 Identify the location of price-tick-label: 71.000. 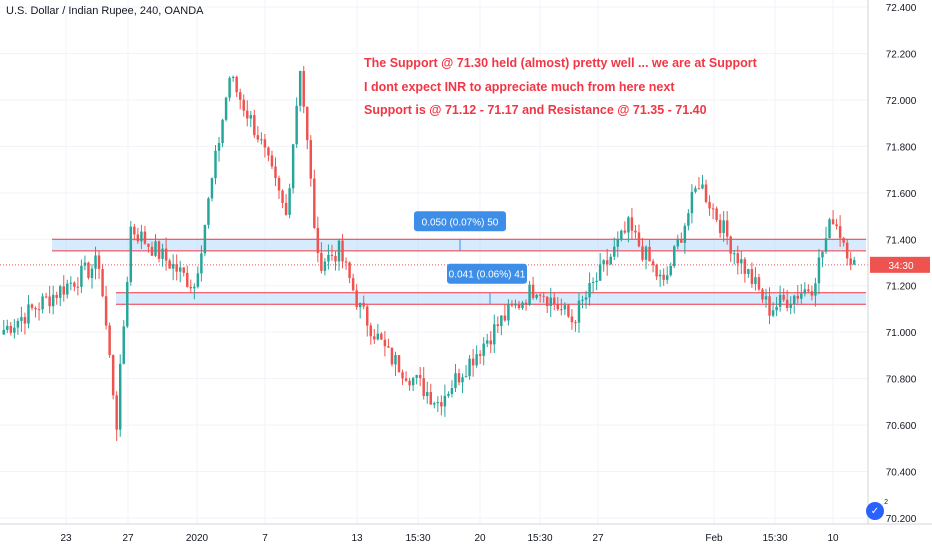
(901, 333).